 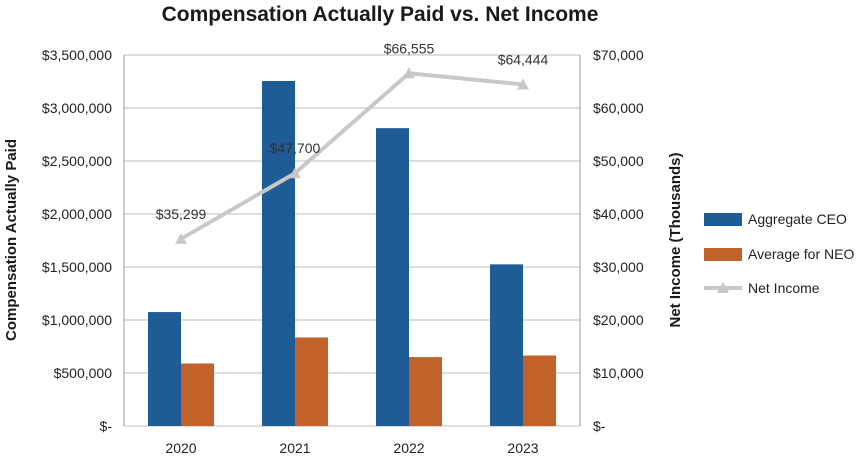 I want to click on x-tick-label: 2020, so click(x=180, y=448).